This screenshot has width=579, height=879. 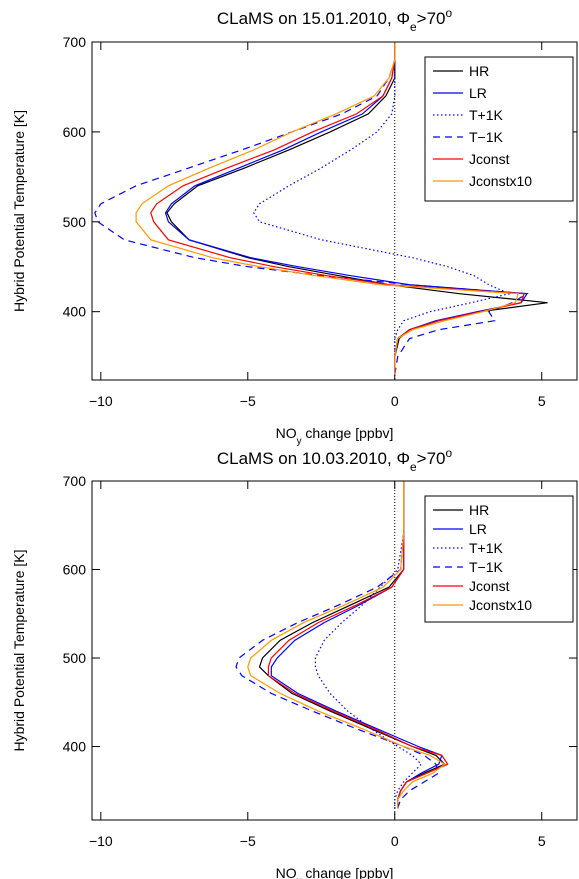 What do you see at coordinates (313, 18) in the screenshot?
I see `text-part: CLaMS on 15.01.2010, Φ` at bounding box center [313, 18].